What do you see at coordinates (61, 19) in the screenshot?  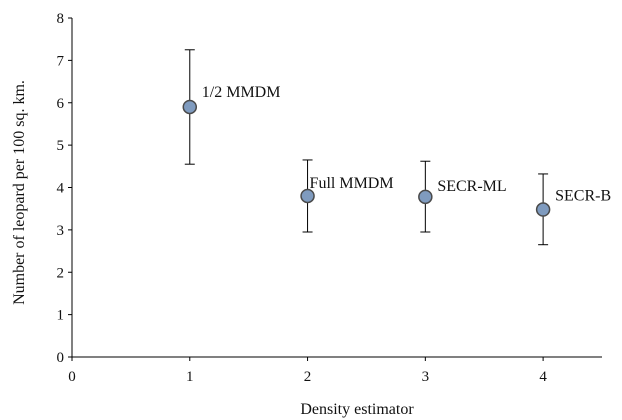 I see `y-tick-label: 8` at bounding box center [61, 19].